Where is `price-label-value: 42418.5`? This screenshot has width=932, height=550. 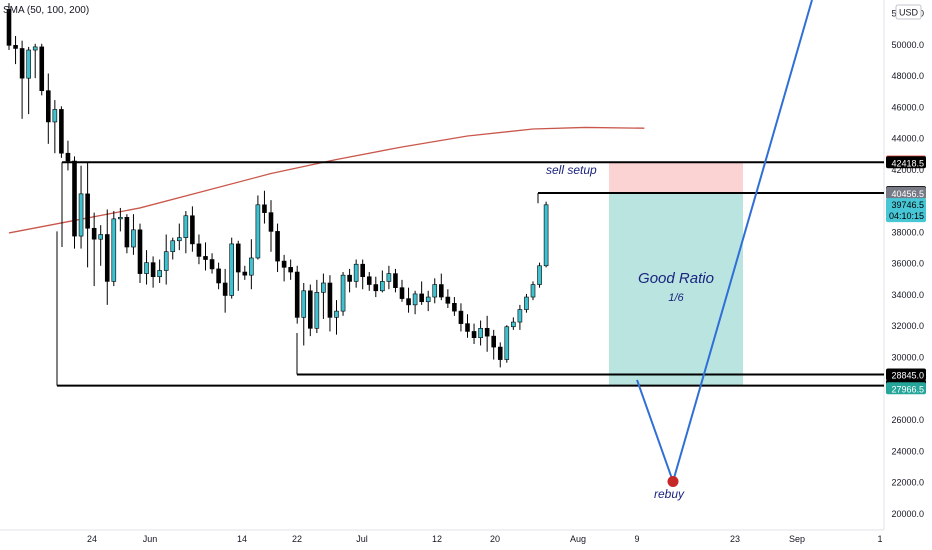
price-label-value: 42418.5 is located at coordinates (907, 163).